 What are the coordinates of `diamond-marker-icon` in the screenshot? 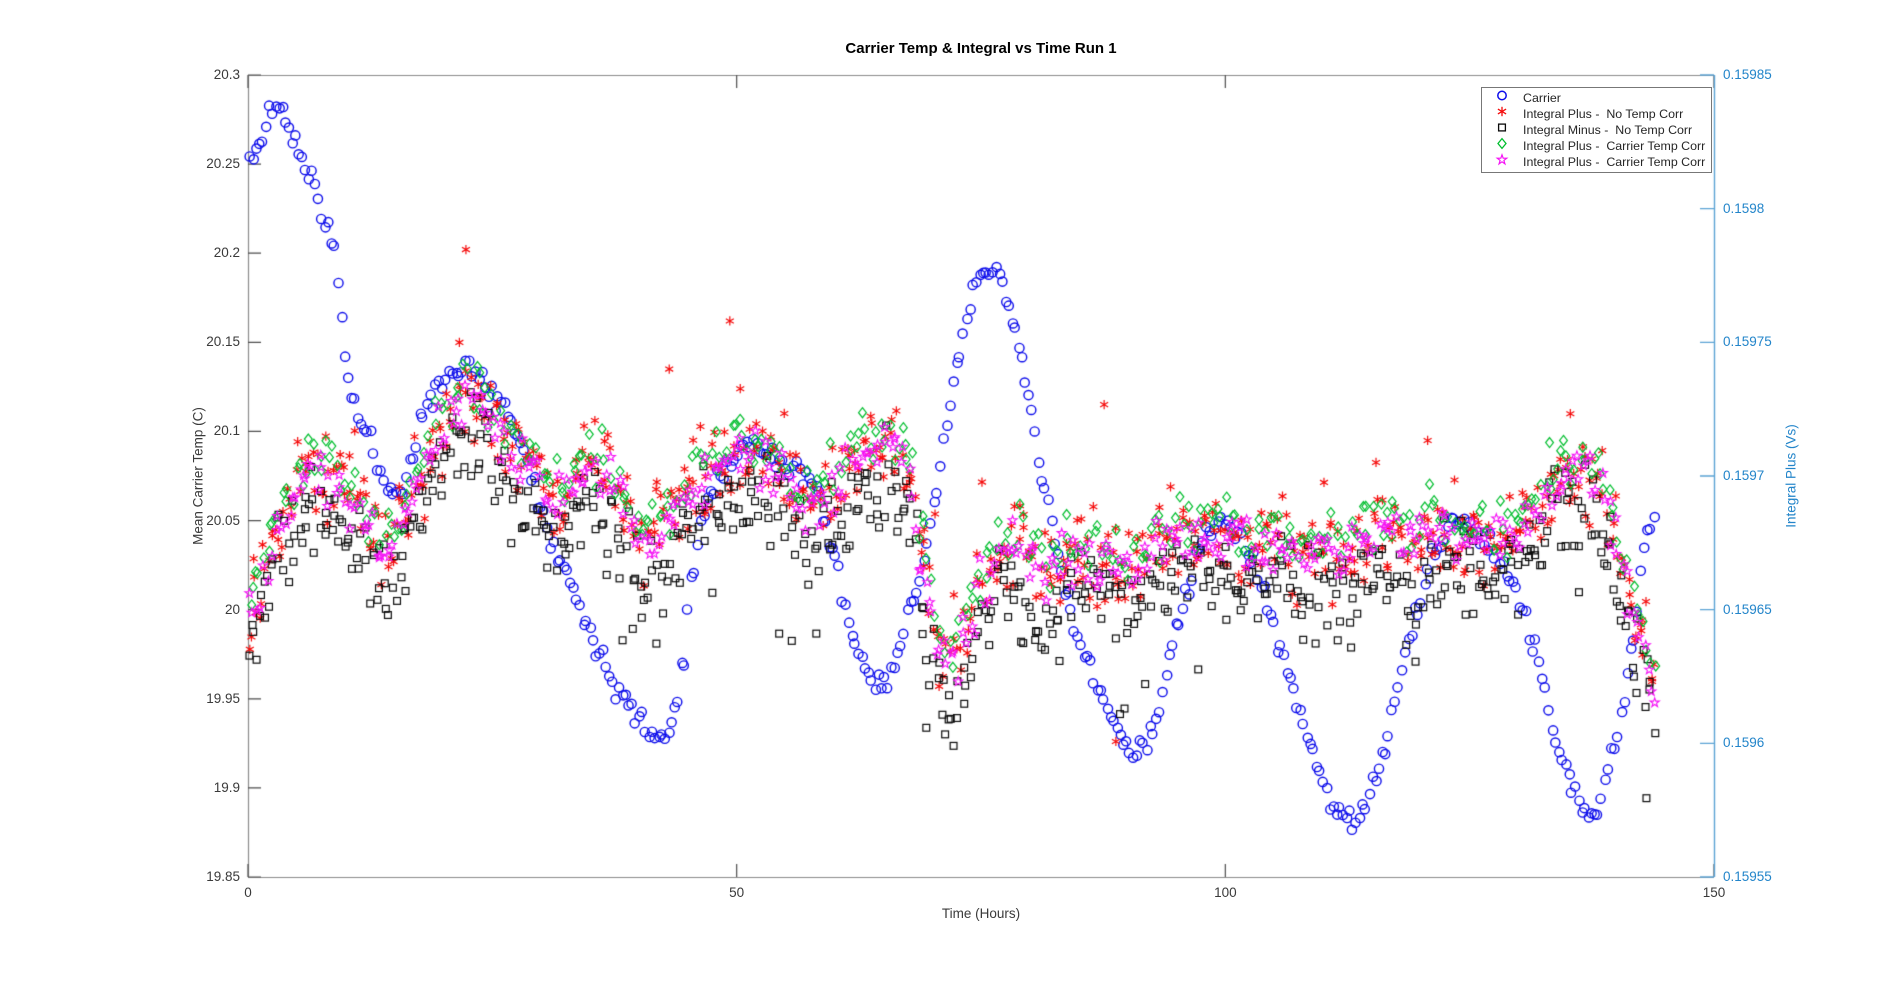 It's located at (1502, 146).